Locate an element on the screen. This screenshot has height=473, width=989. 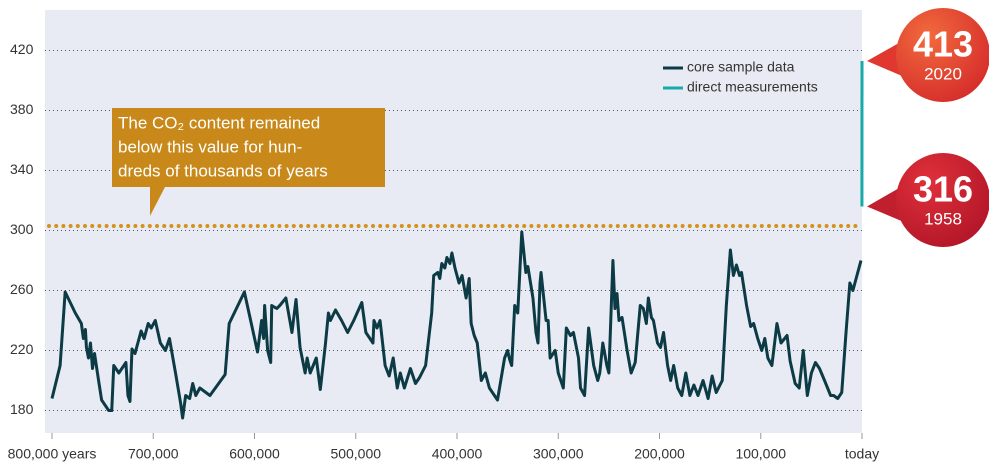
callout-text: below this value for hun- is located at coordinates (210, 146).